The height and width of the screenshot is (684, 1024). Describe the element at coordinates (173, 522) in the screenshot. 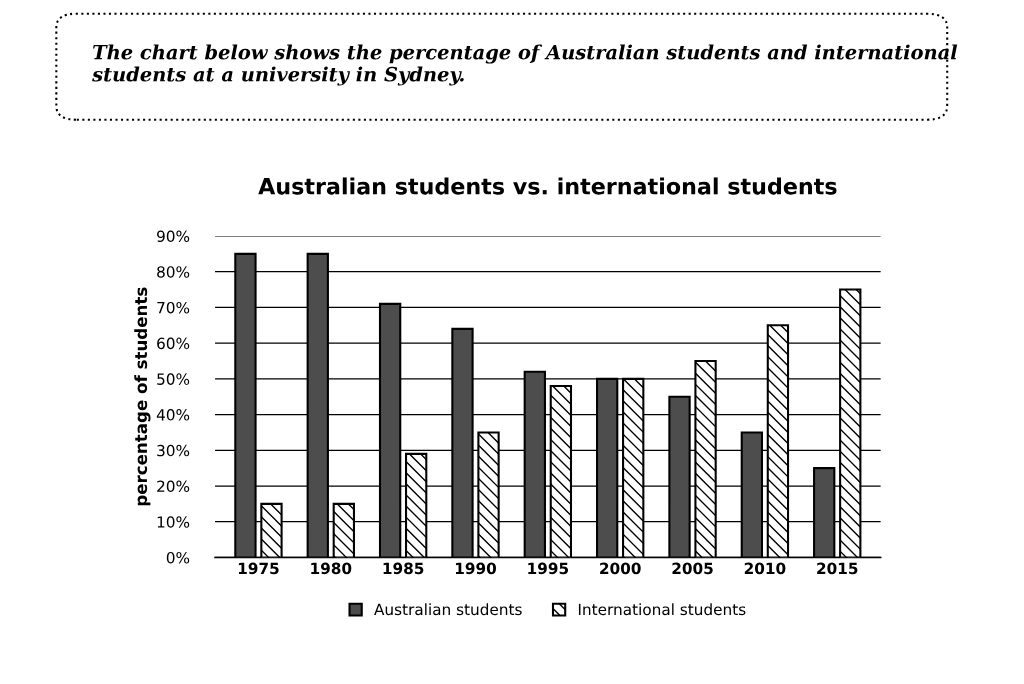

I see `y-tick-label: 10%` at that location.